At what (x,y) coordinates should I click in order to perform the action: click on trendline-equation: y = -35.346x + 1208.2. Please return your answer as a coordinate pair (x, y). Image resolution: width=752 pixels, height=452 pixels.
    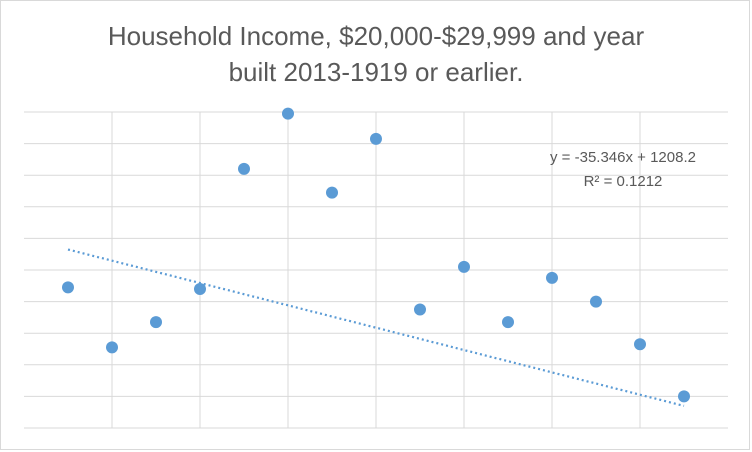
    Looking at the image, I should click on (623, 157).